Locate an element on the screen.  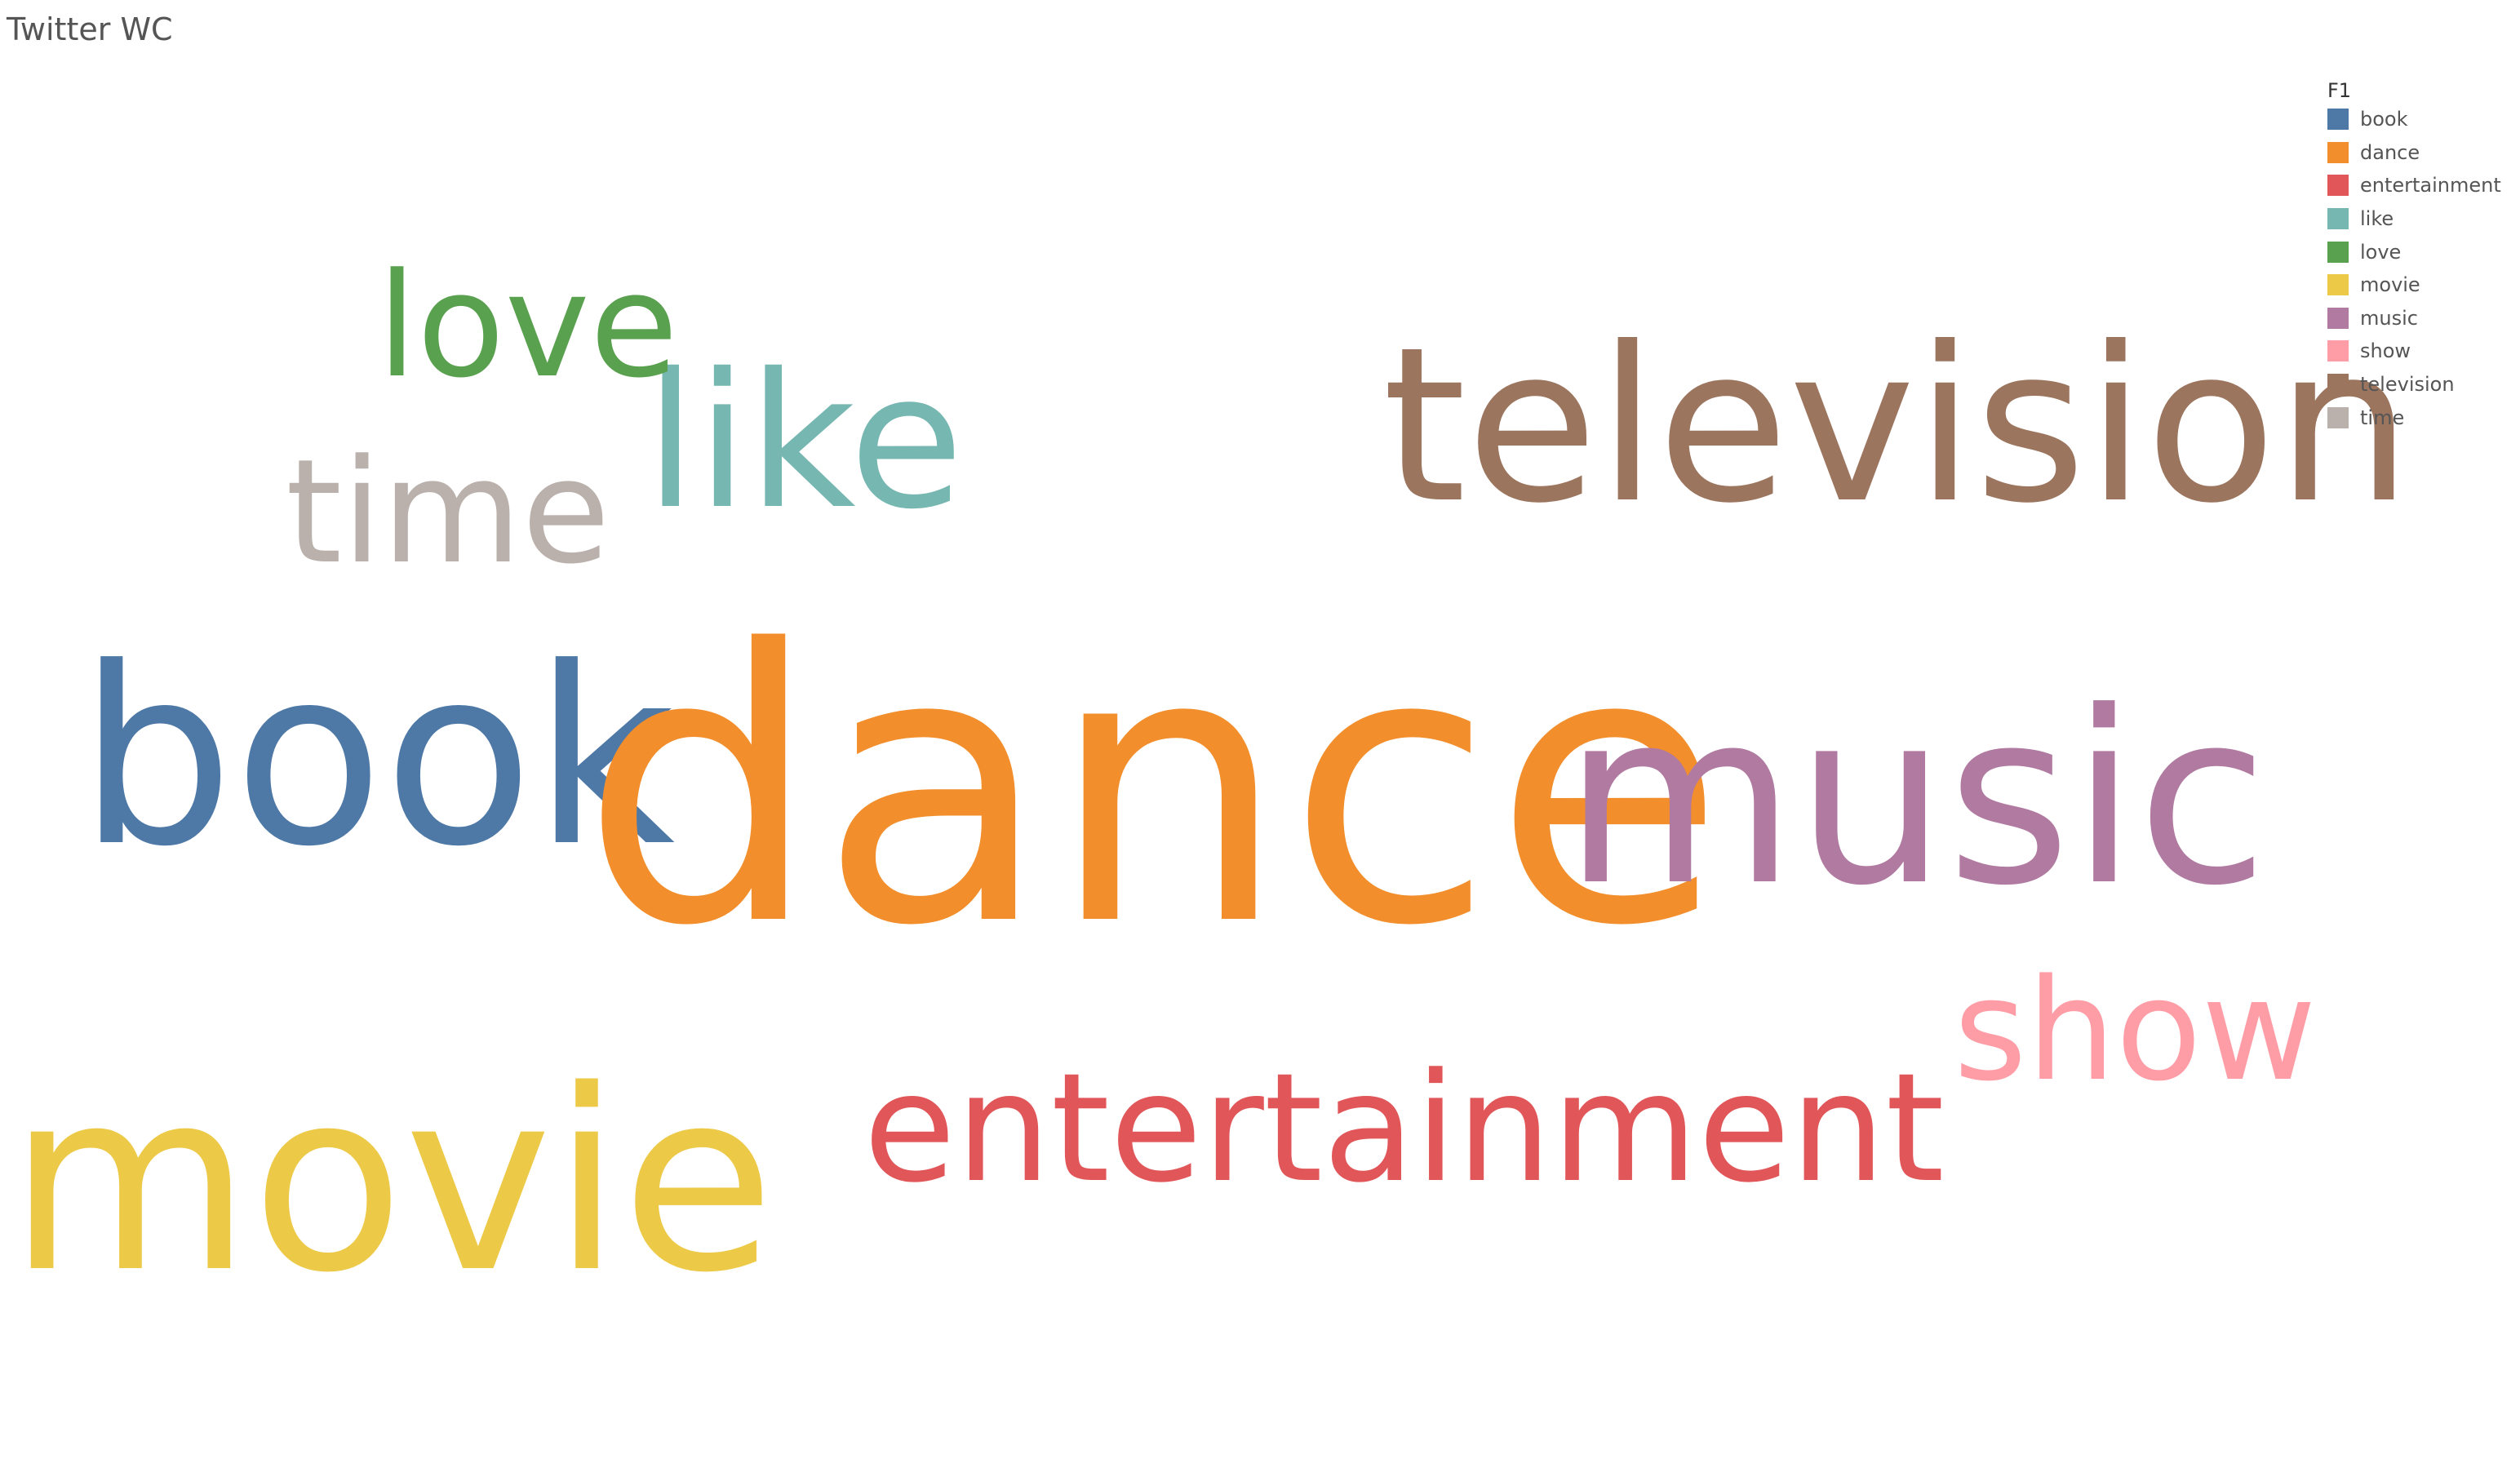
word-music: music is located at coordinates (1916, 799).